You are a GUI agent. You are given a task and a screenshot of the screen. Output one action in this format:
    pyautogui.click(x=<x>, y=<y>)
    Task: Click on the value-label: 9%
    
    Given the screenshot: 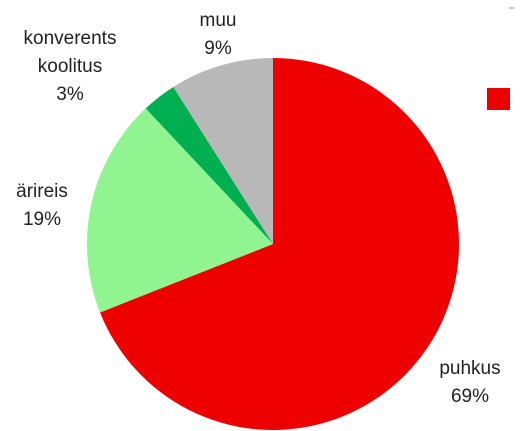 What is the action you would take?
    pyautogui.click(x=218, y=48)
    